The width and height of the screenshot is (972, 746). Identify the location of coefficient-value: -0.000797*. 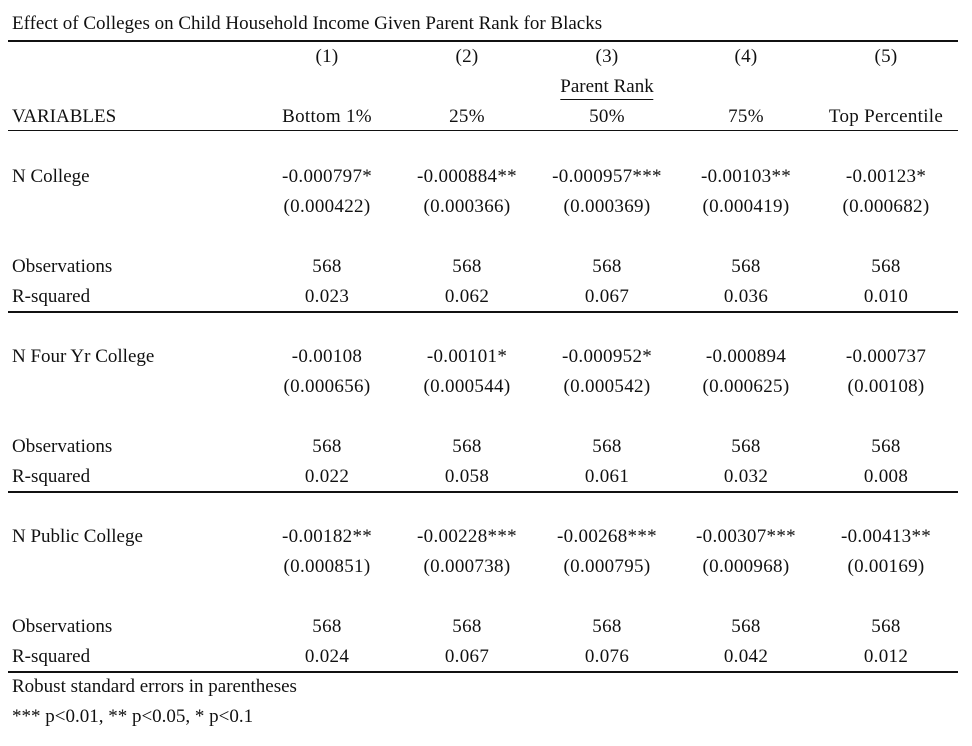
(327, 176).